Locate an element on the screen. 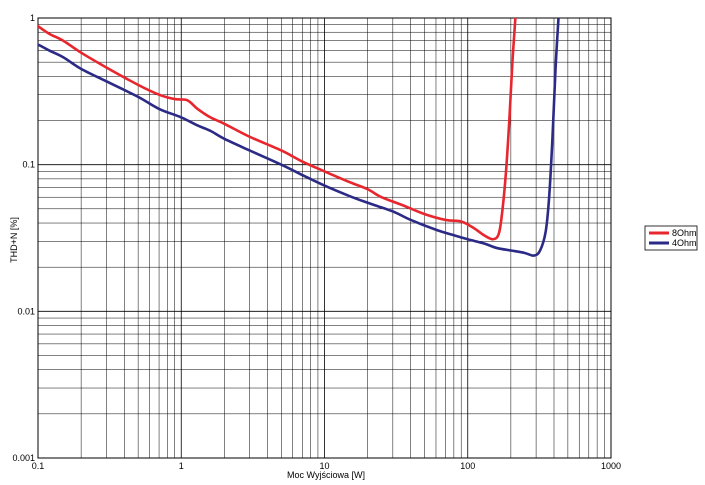 Image resolution: width=705 pixels, height=485 pixels. x-tick-label: 1 is located at coordinates (181, 466).